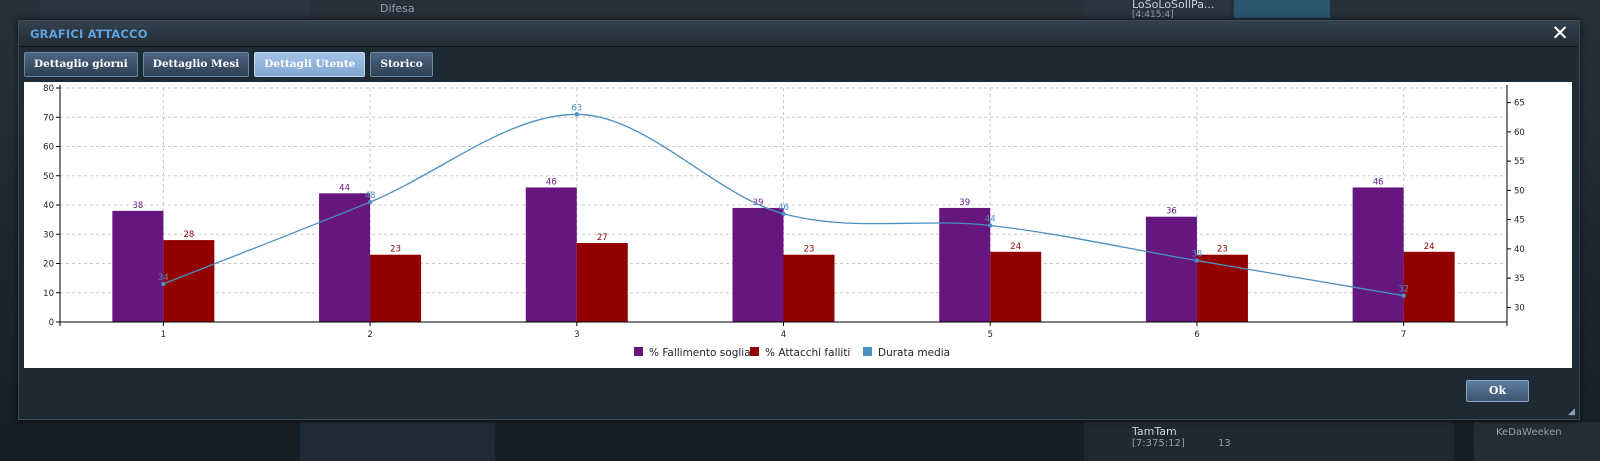 Image resolution: width=1600 pixels, height=461 pixels. I want to click on right-axis-tick-label: 45, so click(1519, 221).